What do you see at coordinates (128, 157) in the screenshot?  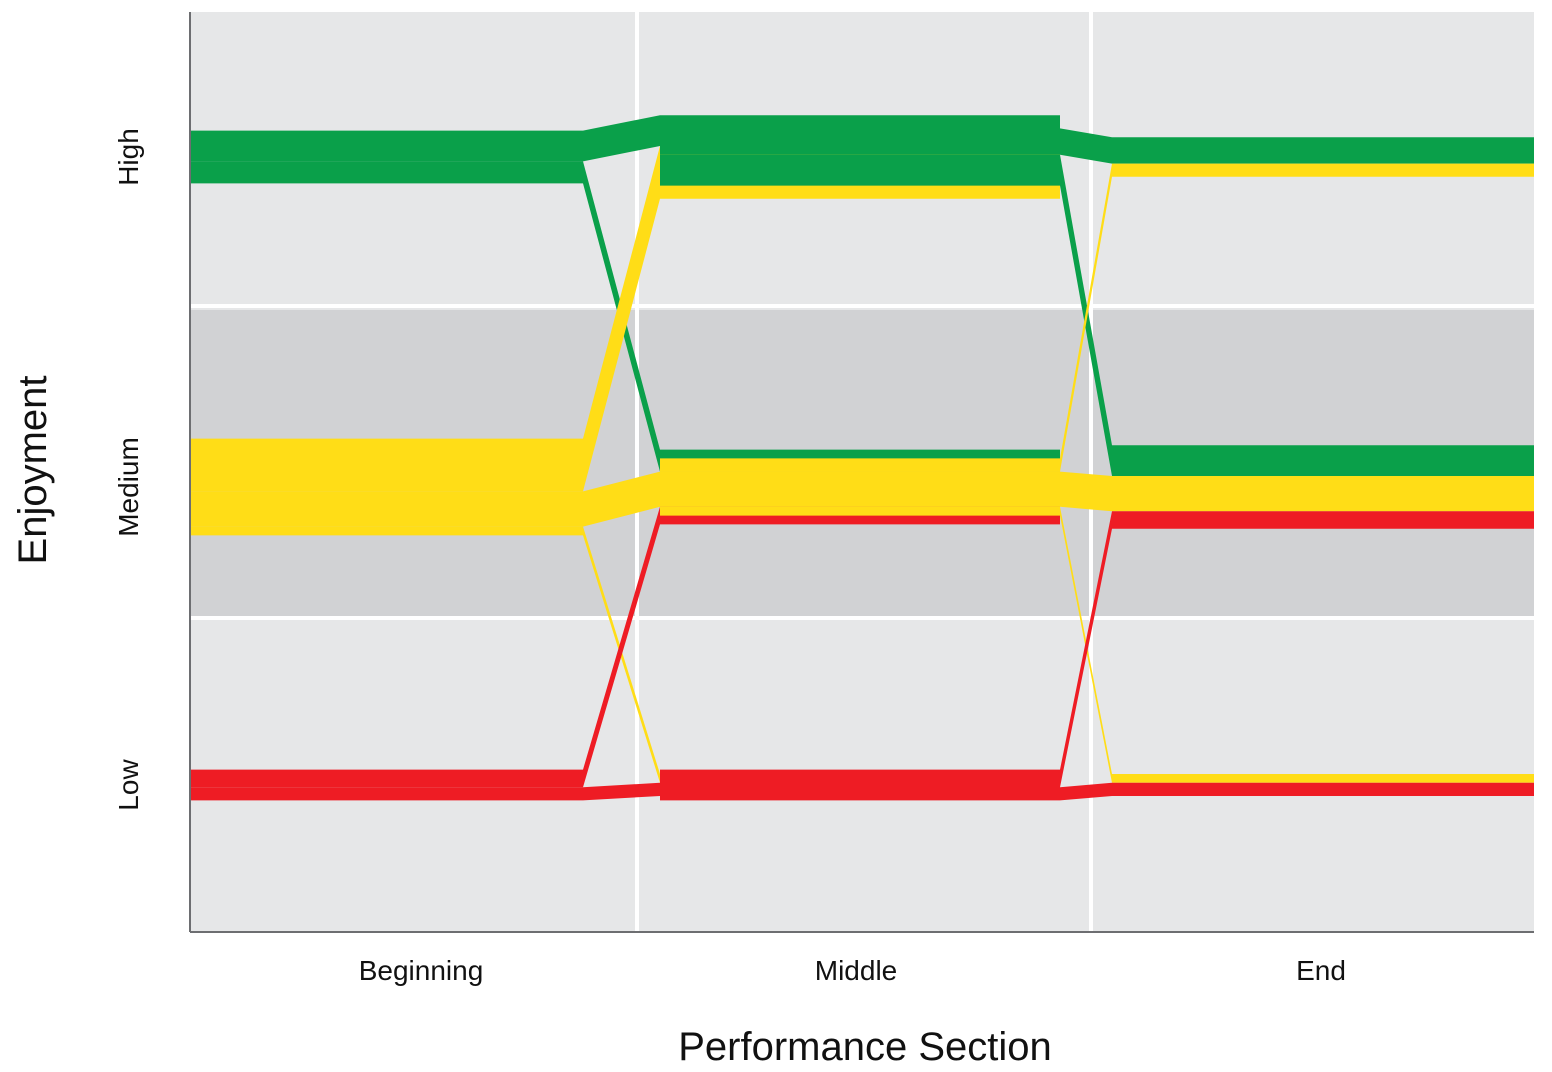 I see `y-tick-label: High` at bounding box center [128, 157].